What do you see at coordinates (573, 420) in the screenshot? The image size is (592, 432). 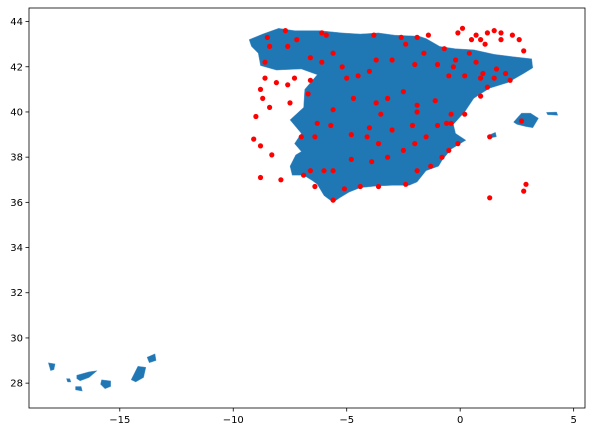 I see `x-tick-label: 5` at bounding box center [573, 420].